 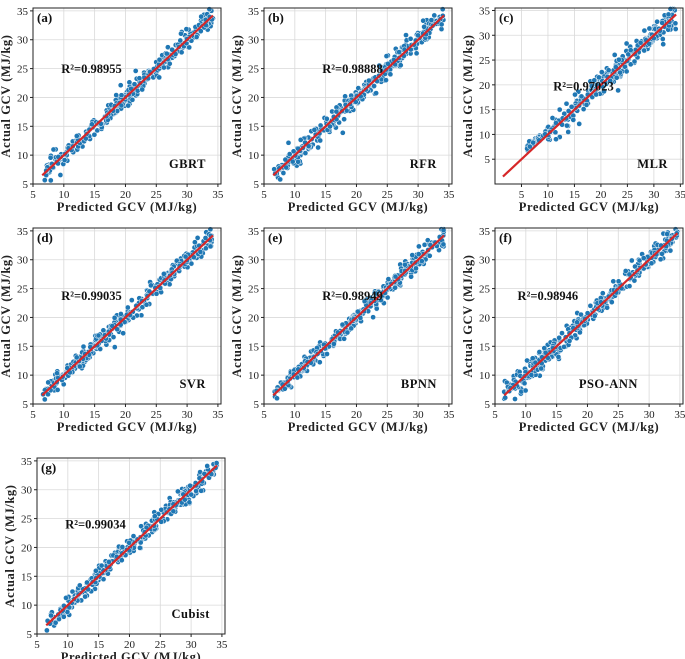 I want to click on model-label: GBRT, so click(x=187, y=164).